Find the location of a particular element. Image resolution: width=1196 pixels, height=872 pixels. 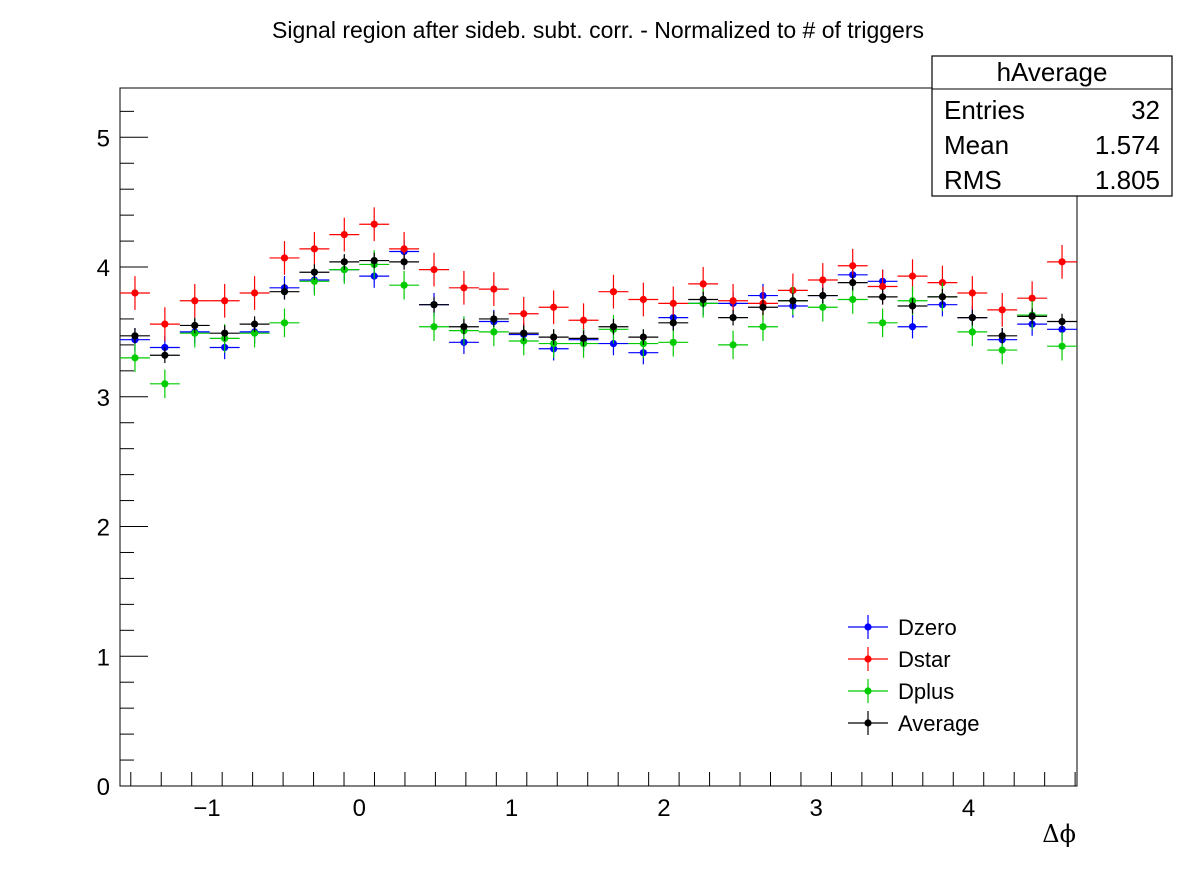

stats-mean-label: Mean is located at coordinates (976, 145).